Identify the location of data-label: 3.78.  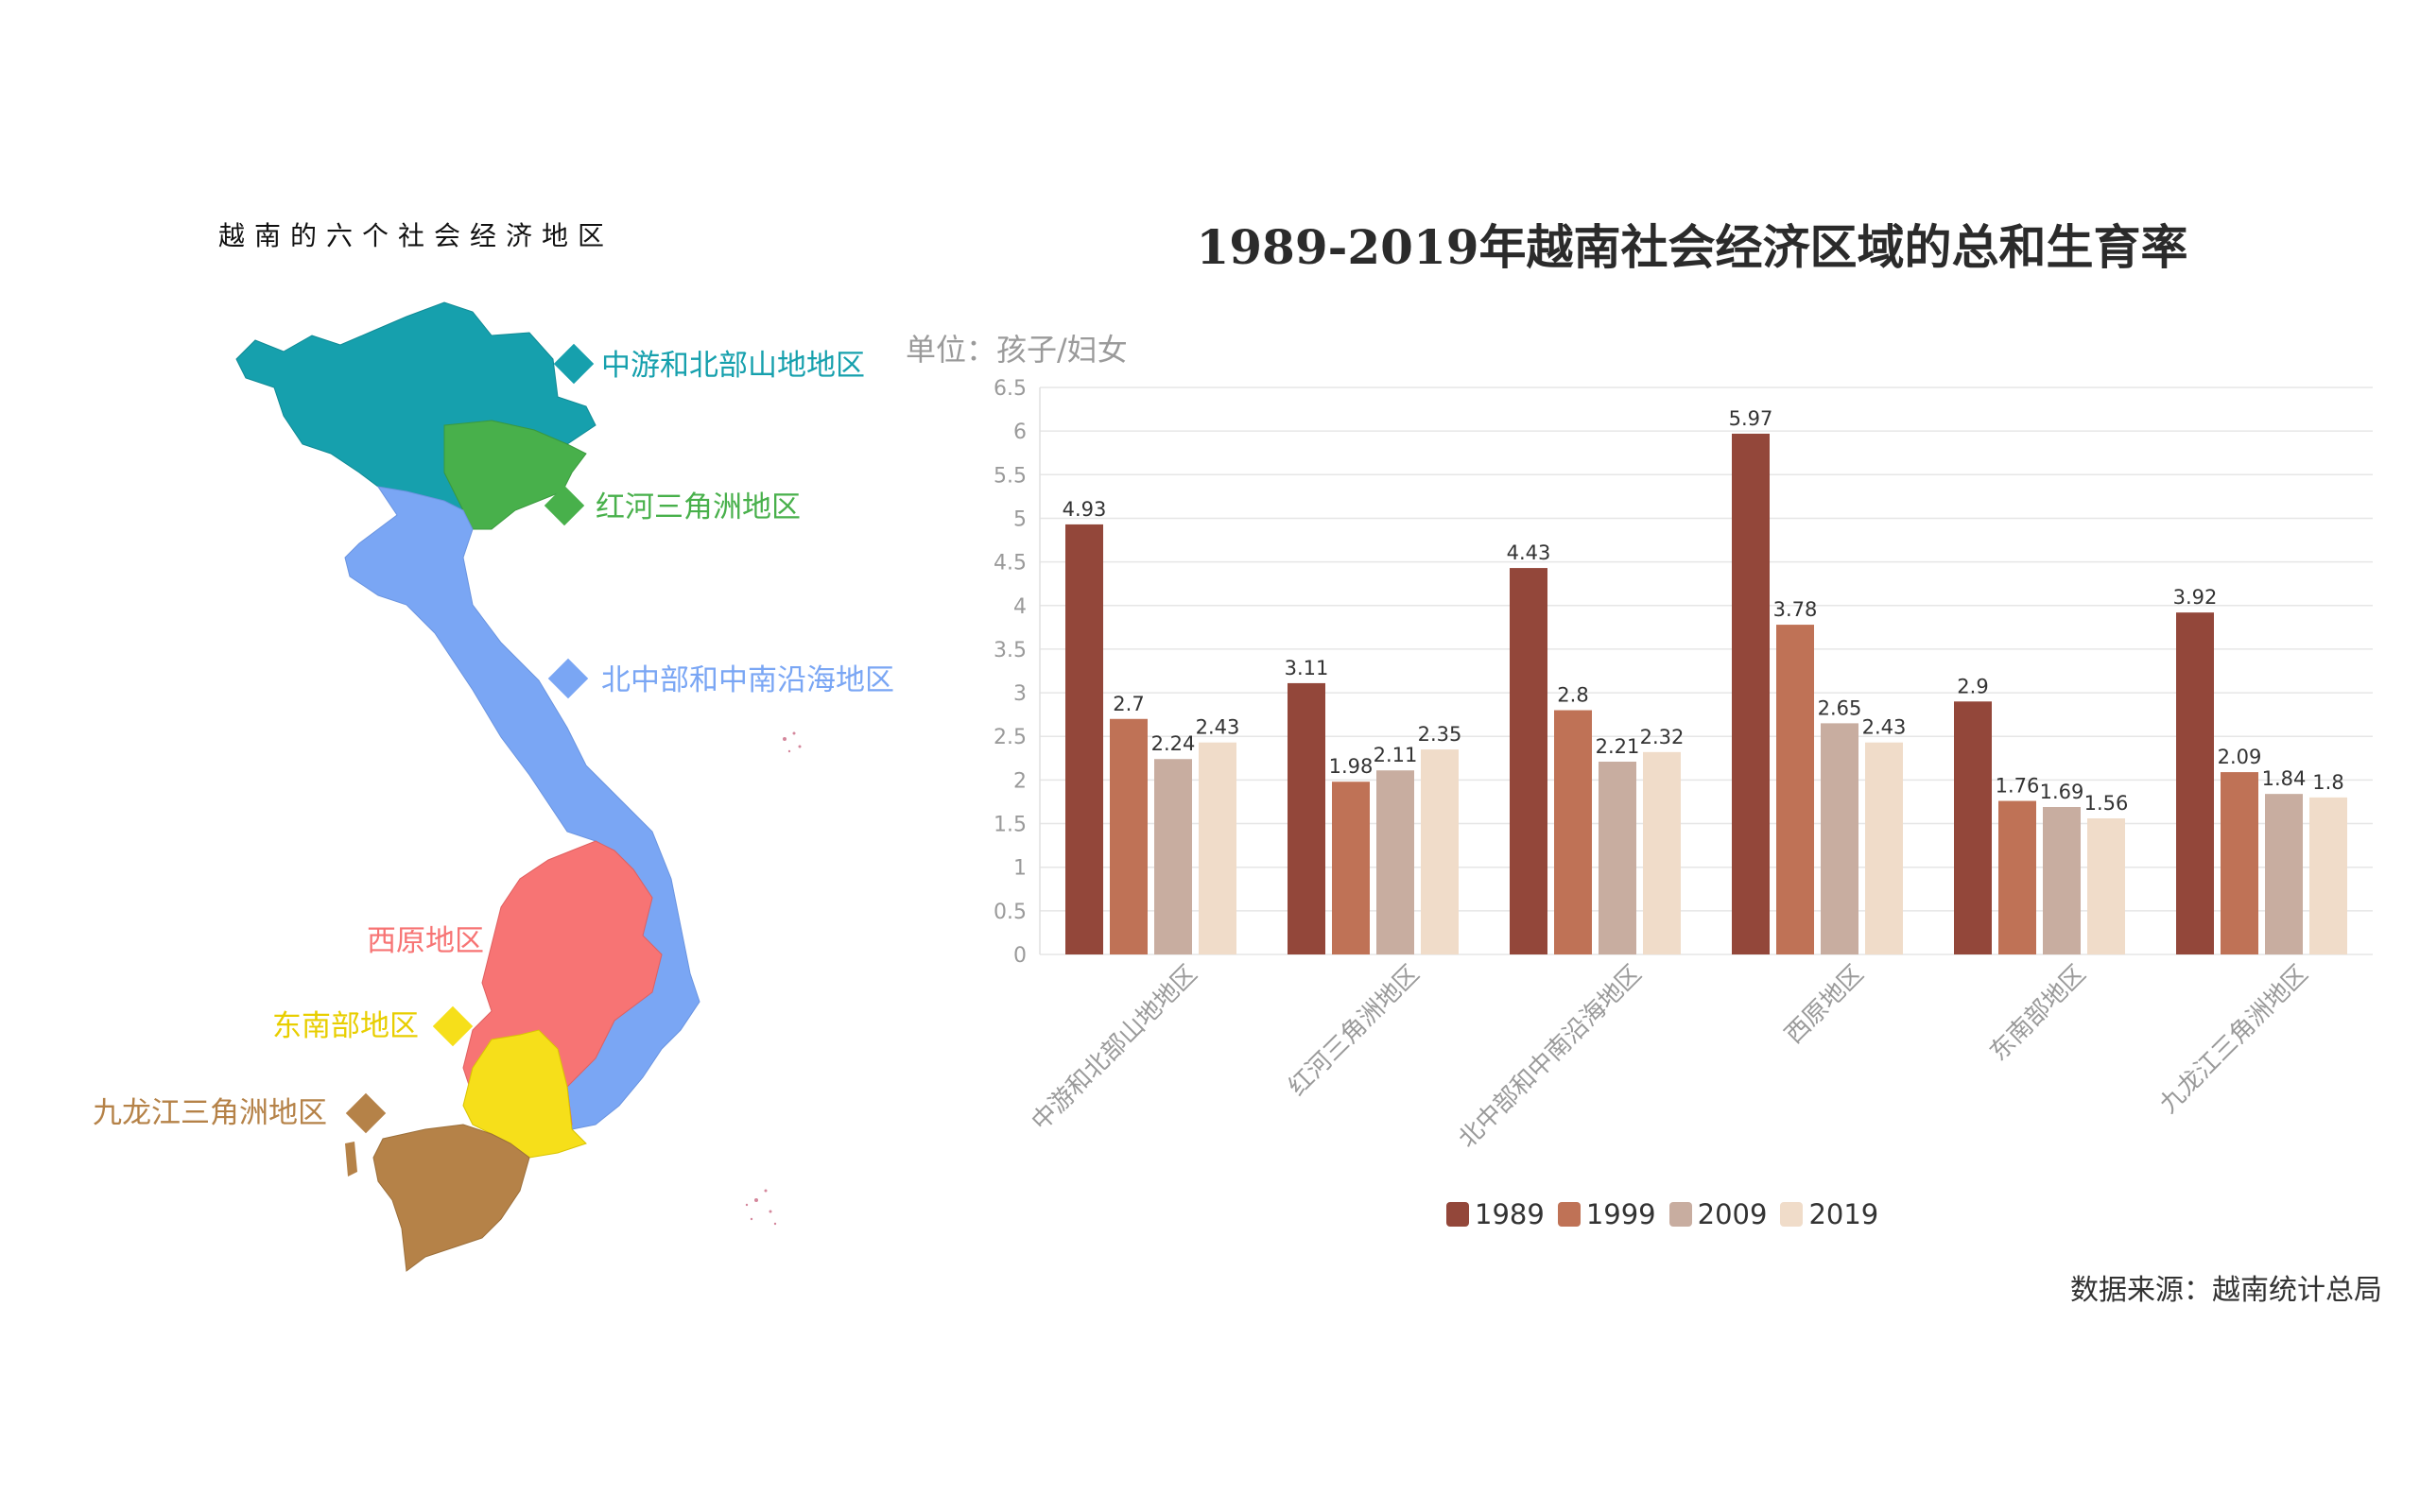
(1795, 609).